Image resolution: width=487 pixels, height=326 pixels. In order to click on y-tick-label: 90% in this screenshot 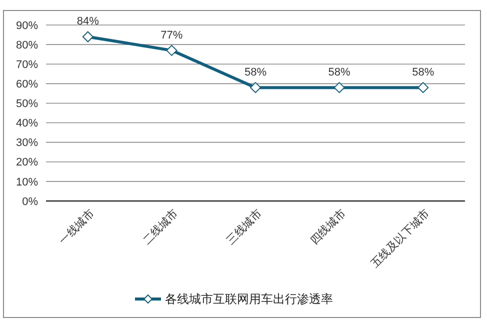, I will do `click(27, 26)`.